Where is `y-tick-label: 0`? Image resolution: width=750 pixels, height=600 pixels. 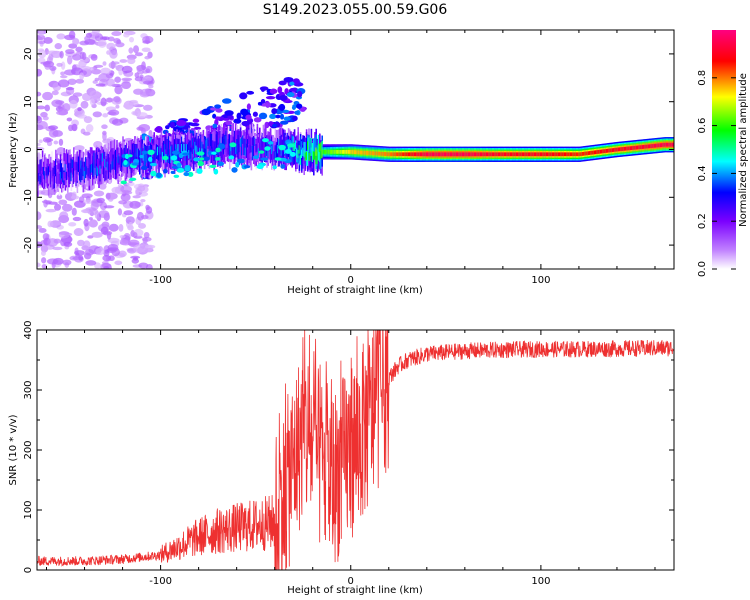
y-tick-label: 0 is located at coordinates (28, 570).